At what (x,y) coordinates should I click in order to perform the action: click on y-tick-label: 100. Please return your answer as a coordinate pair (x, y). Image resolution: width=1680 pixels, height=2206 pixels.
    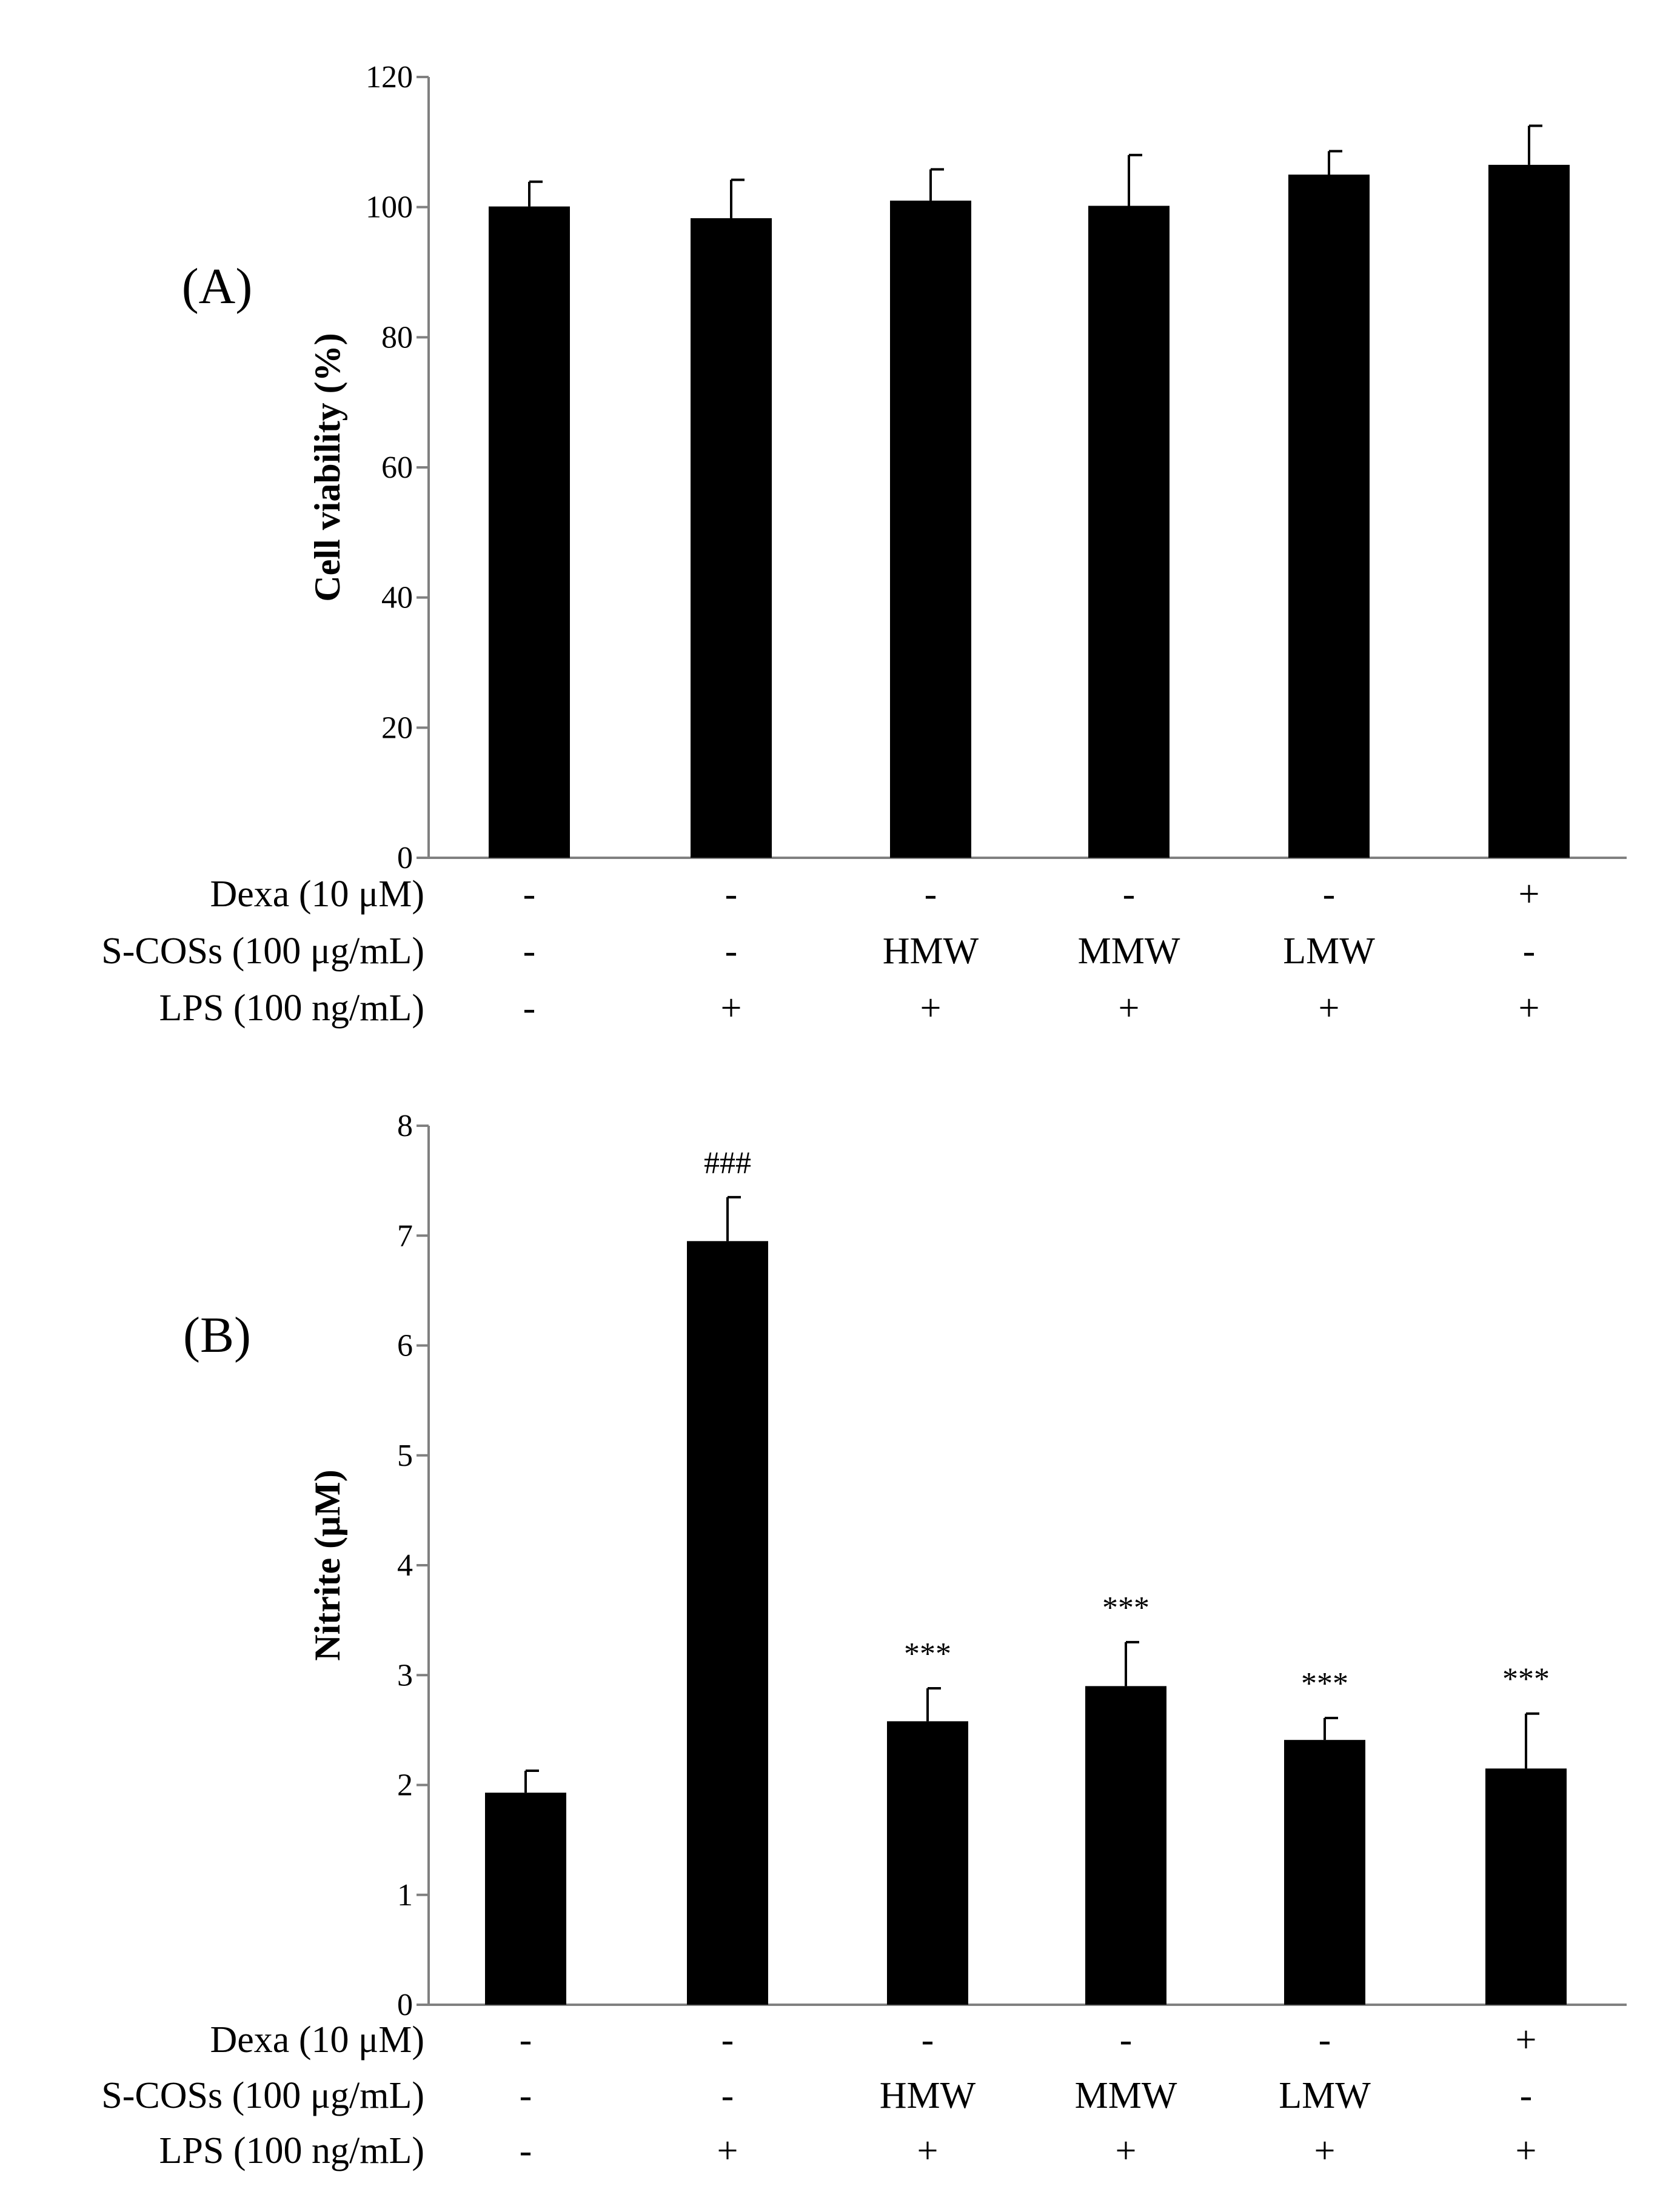
    Looking at the image, I should click on (389, 207).